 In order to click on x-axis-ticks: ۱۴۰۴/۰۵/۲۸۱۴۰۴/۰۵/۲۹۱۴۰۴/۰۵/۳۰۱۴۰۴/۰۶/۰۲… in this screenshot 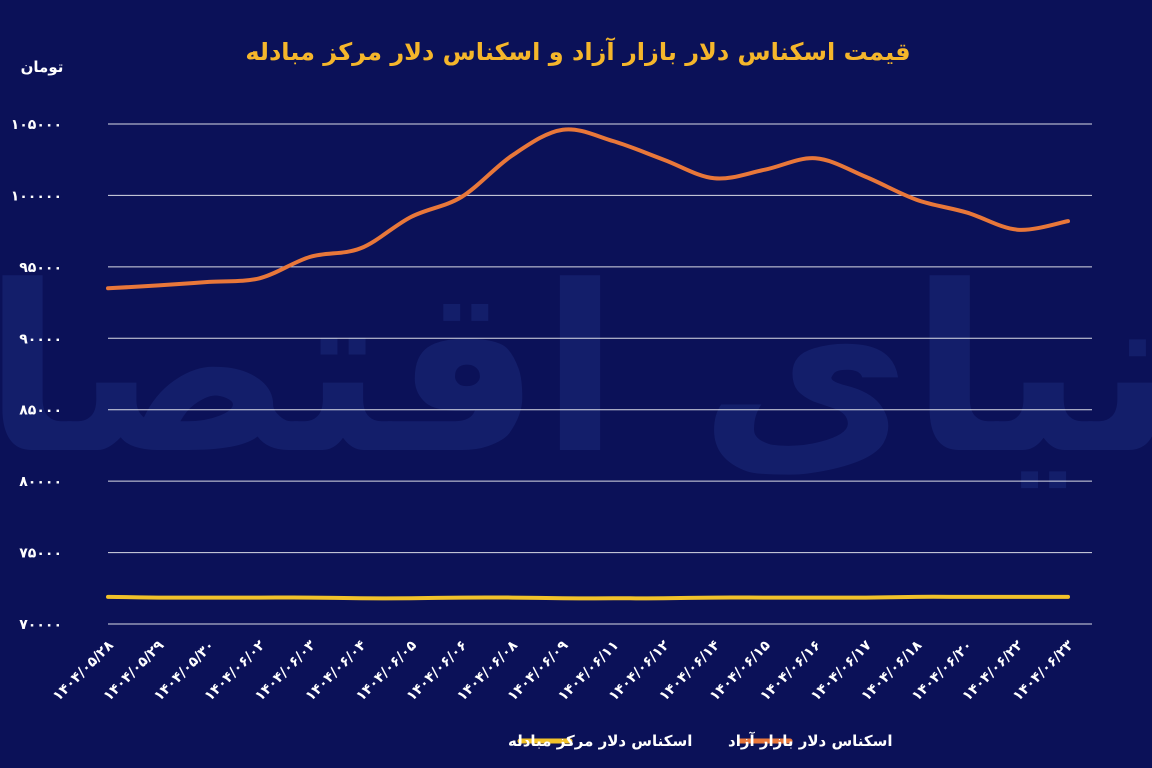, I will do `click(563, 670)`.